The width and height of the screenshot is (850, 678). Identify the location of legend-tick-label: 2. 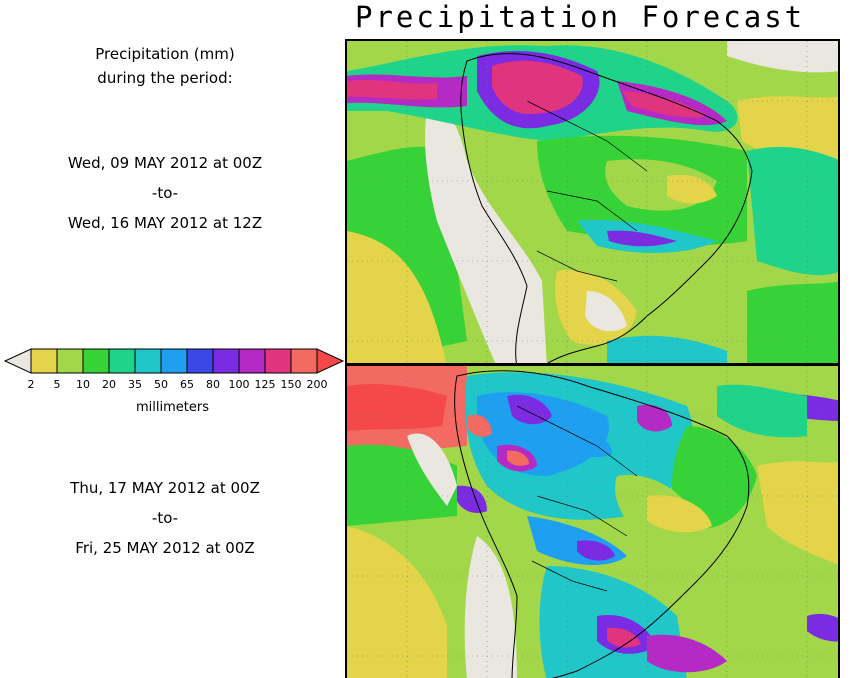
(31, 384).